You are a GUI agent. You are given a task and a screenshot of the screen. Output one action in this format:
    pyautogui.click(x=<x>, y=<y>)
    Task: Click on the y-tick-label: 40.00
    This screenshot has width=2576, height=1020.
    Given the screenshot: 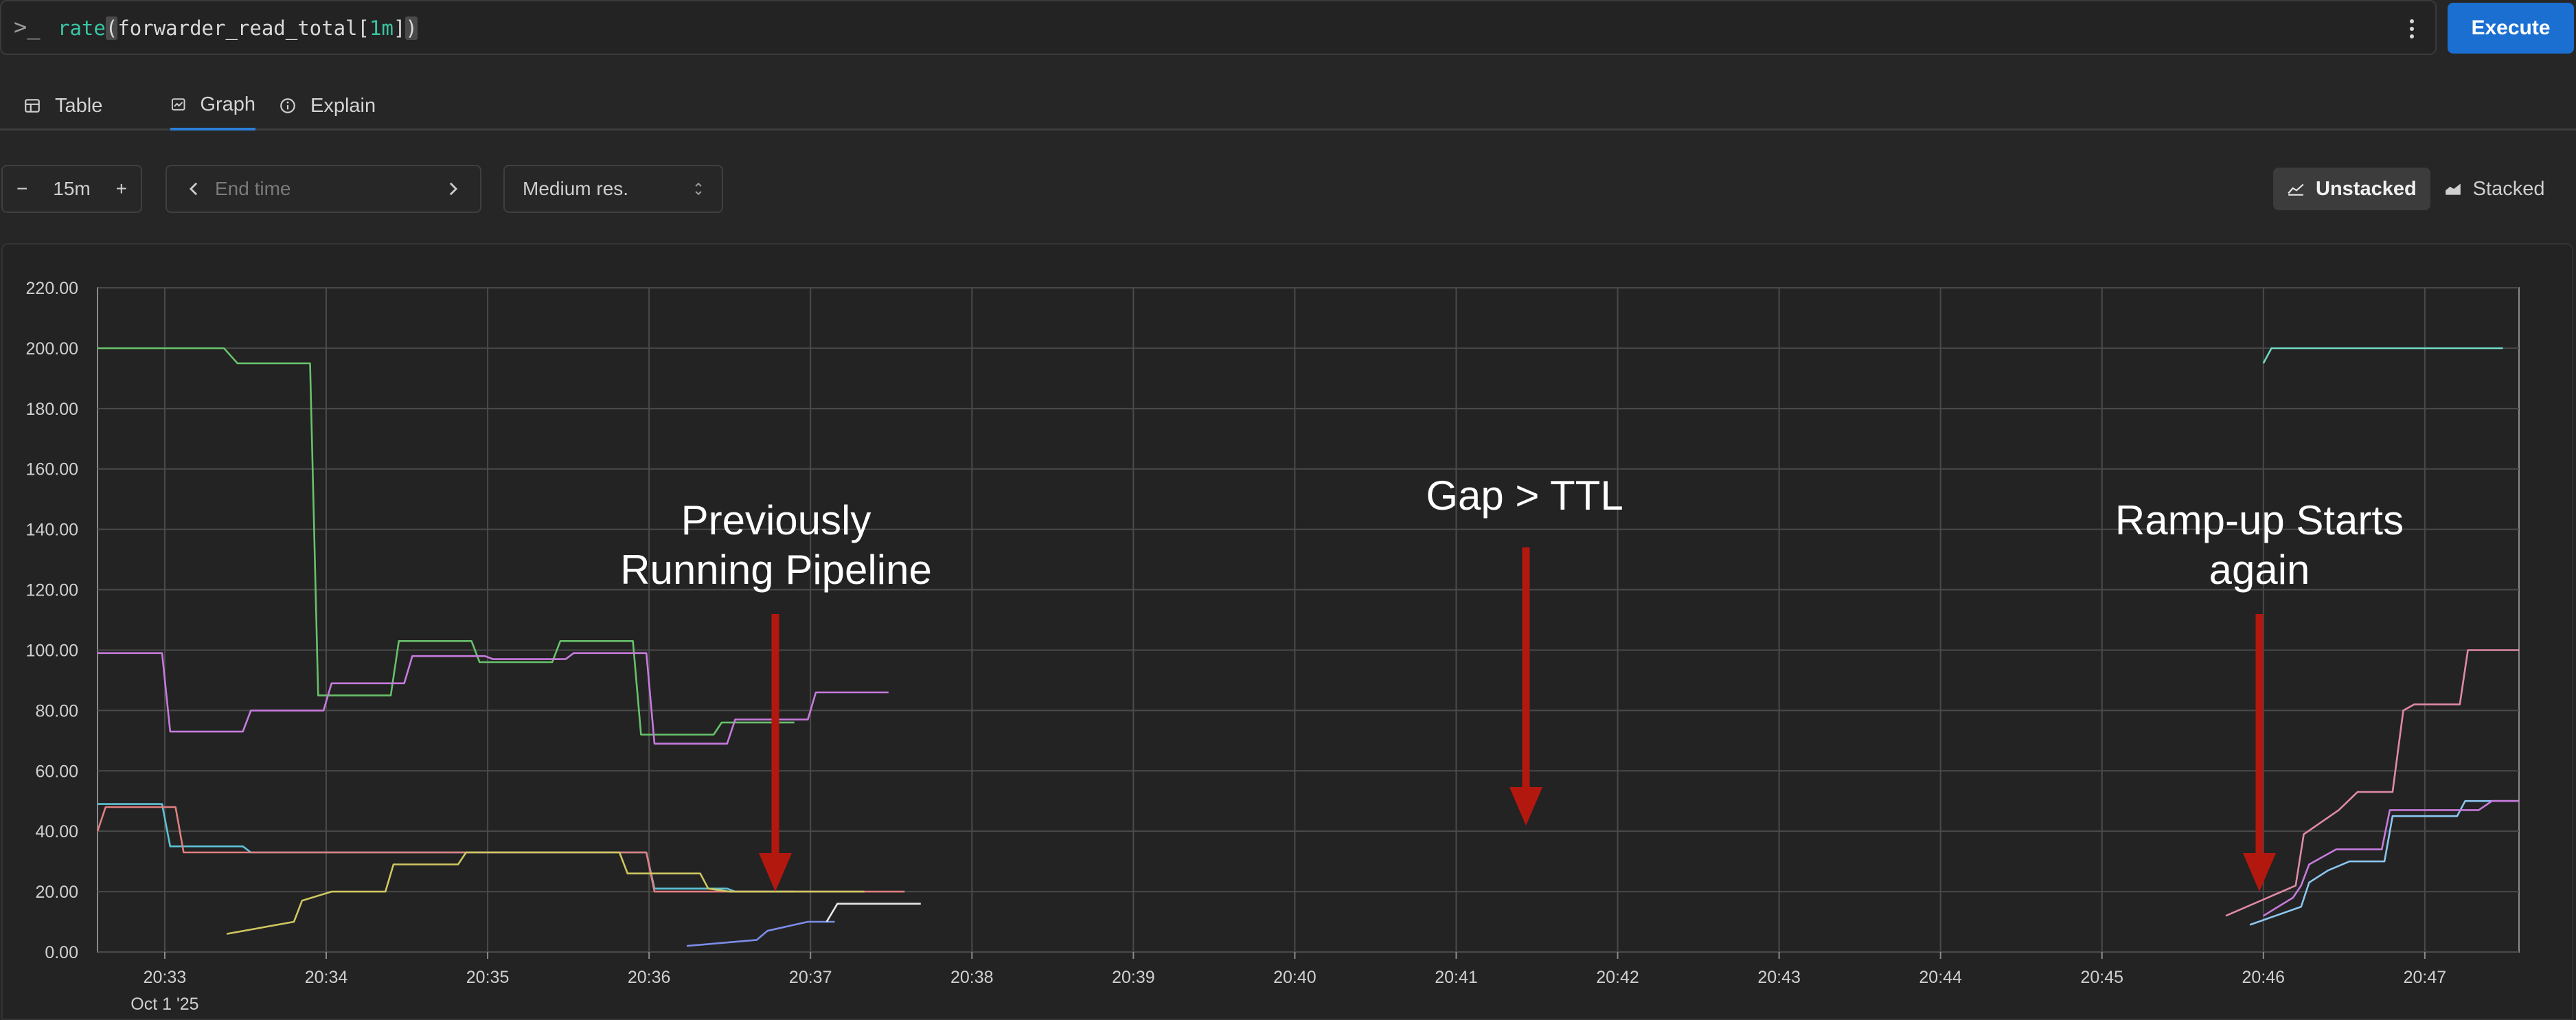 What is the action you would take?
    pyautogui.click(x=56, y=831)
    